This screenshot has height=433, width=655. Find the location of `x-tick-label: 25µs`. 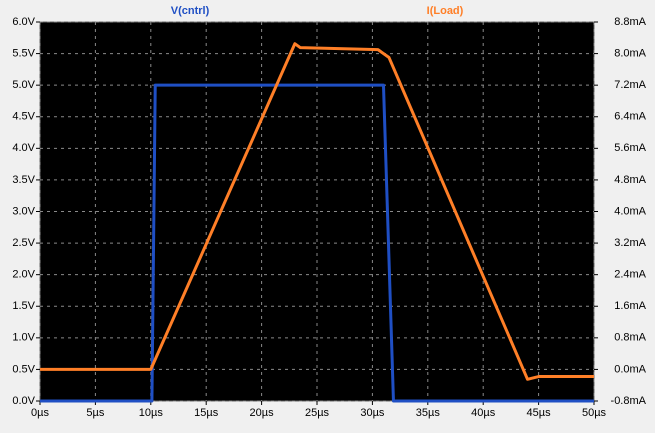

x-tick-label: 25µs is located at coordinates (317, 413).